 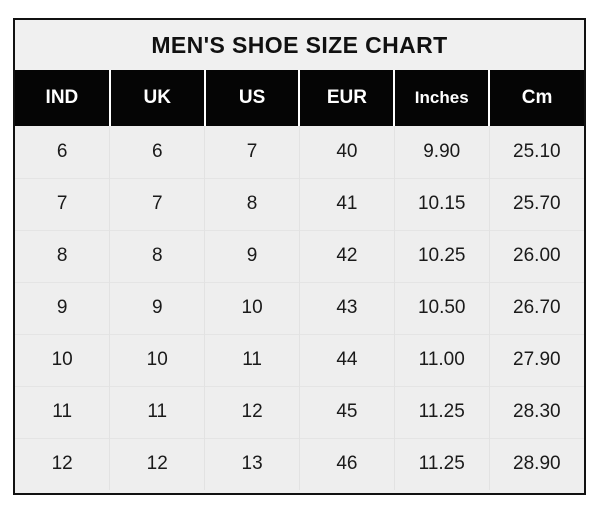 What do you see at coordinates (157, 152) in the screenshot?
I see `cell-uk: 6` at bounding box center [157, 152].